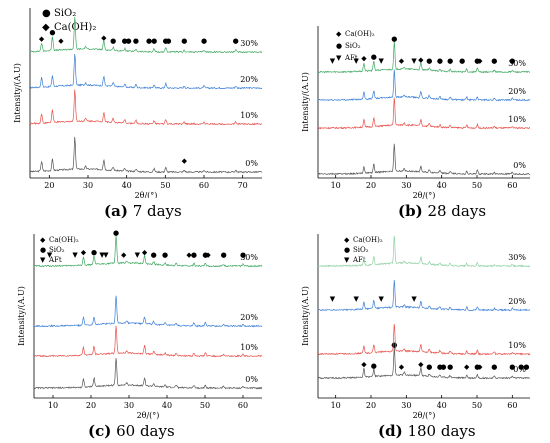  Describe the element at coordinates (439, 431) in the screenshot. I see `caption-text: 180 days` at that location.